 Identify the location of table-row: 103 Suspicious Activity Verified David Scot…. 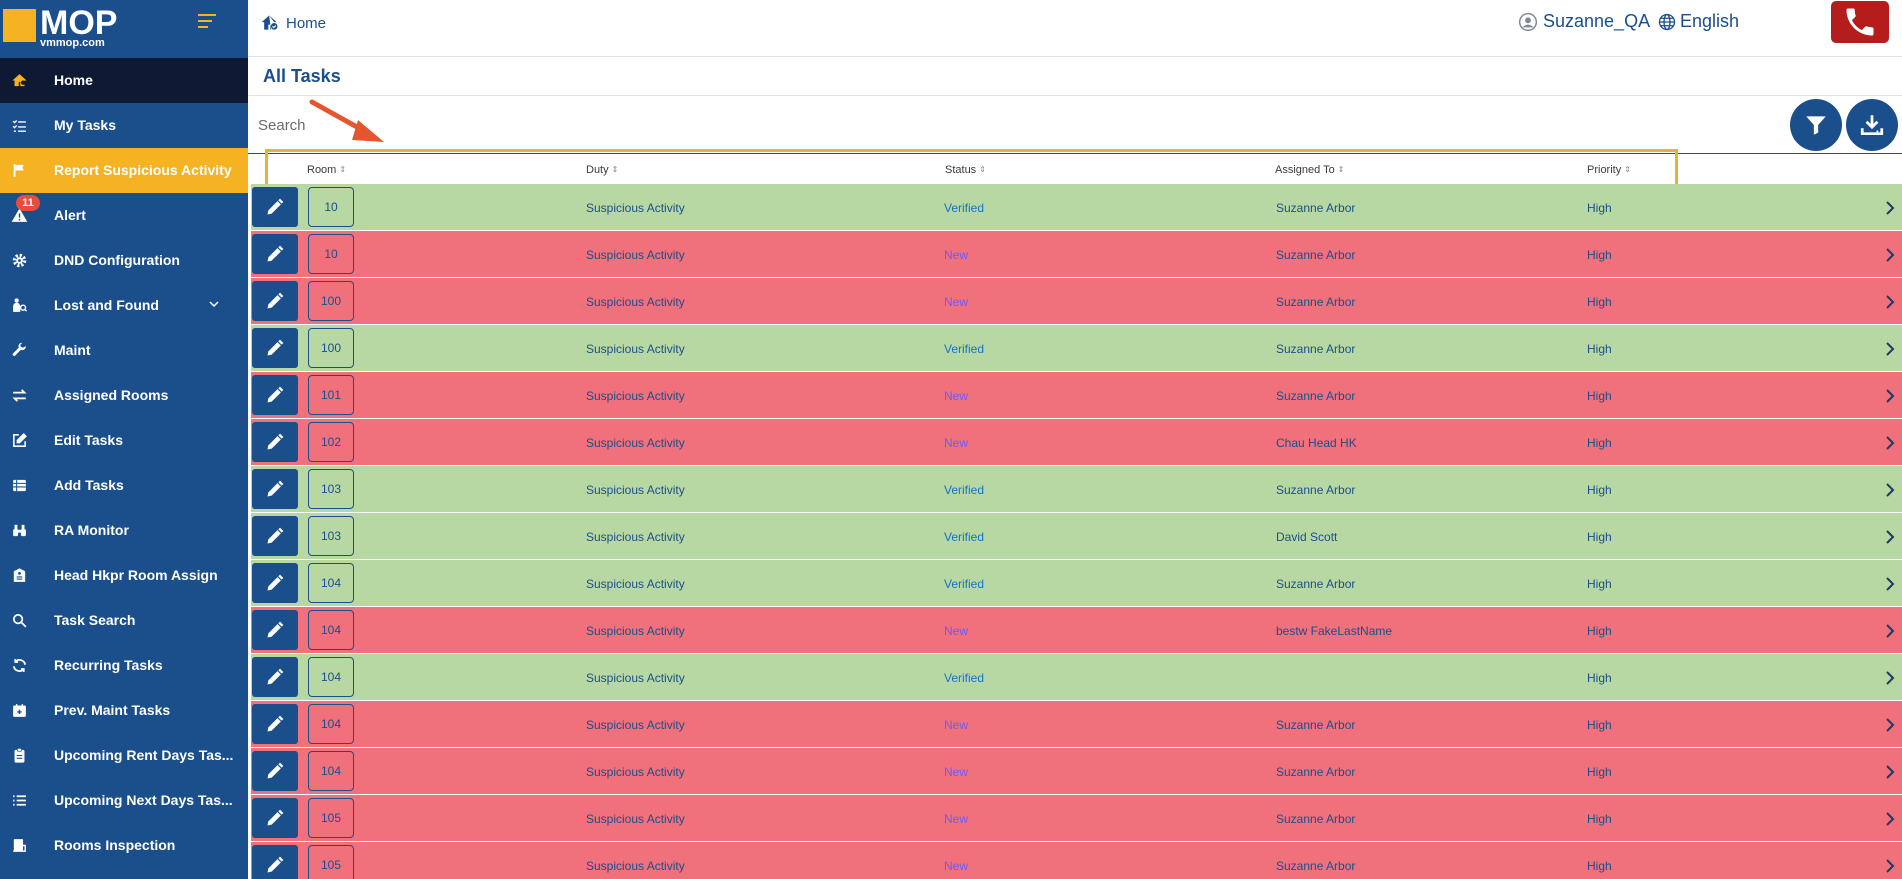
(1076, 536).